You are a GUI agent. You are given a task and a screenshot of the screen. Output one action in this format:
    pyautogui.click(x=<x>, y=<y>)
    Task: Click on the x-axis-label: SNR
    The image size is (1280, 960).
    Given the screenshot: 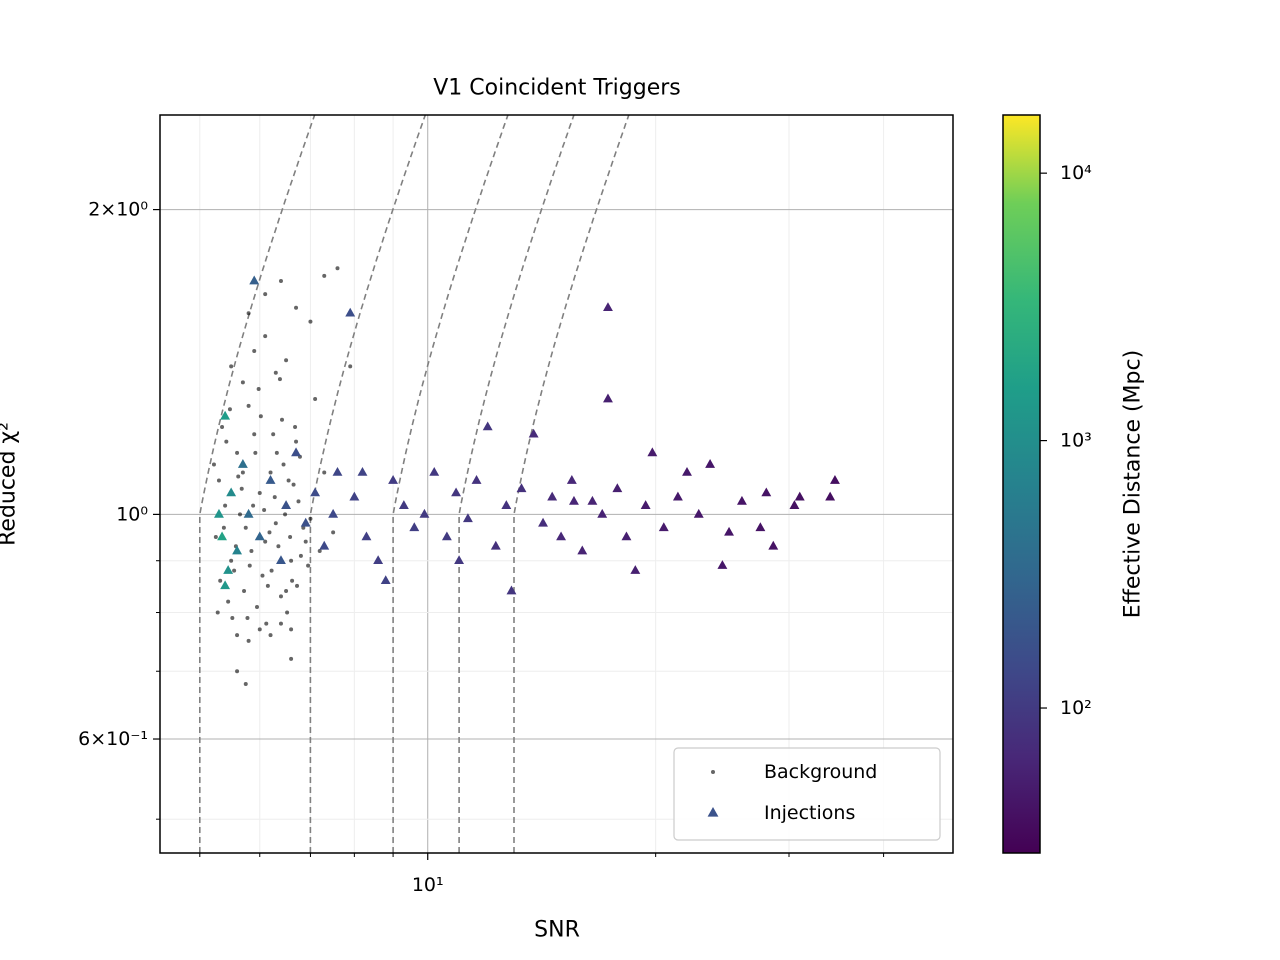 What is the action you would take?
    pyautogui.click(x=557, y=930)
    